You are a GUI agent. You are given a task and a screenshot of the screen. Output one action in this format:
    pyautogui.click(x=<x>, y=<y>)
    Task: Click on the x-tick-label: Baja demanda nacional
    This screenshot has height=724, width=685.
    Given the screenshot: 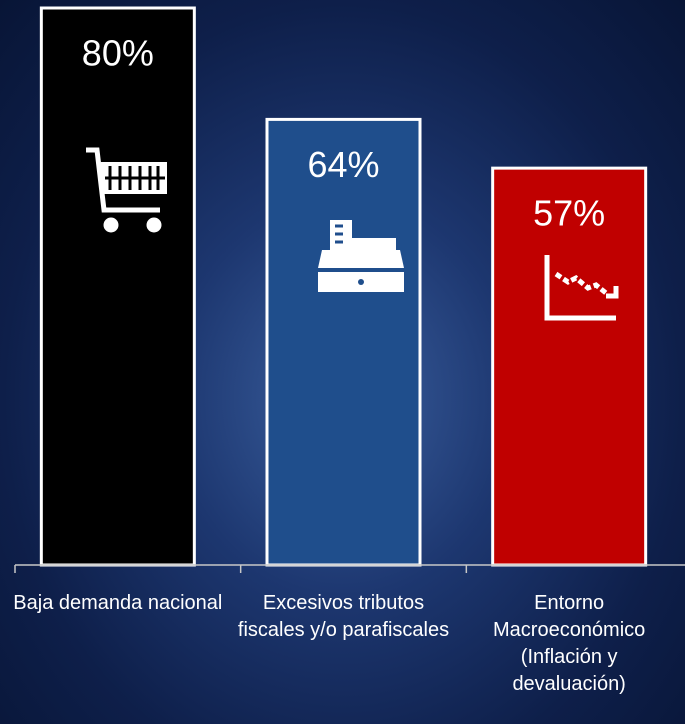 What is the action you would take?
    pyautogui.click(x=118, y=603)
    